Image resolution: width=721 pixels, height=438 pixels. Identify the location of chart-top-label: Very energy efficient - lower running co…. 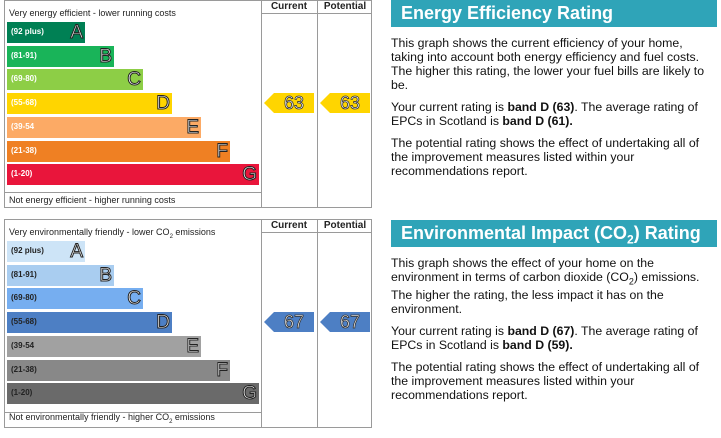
(92, 13).